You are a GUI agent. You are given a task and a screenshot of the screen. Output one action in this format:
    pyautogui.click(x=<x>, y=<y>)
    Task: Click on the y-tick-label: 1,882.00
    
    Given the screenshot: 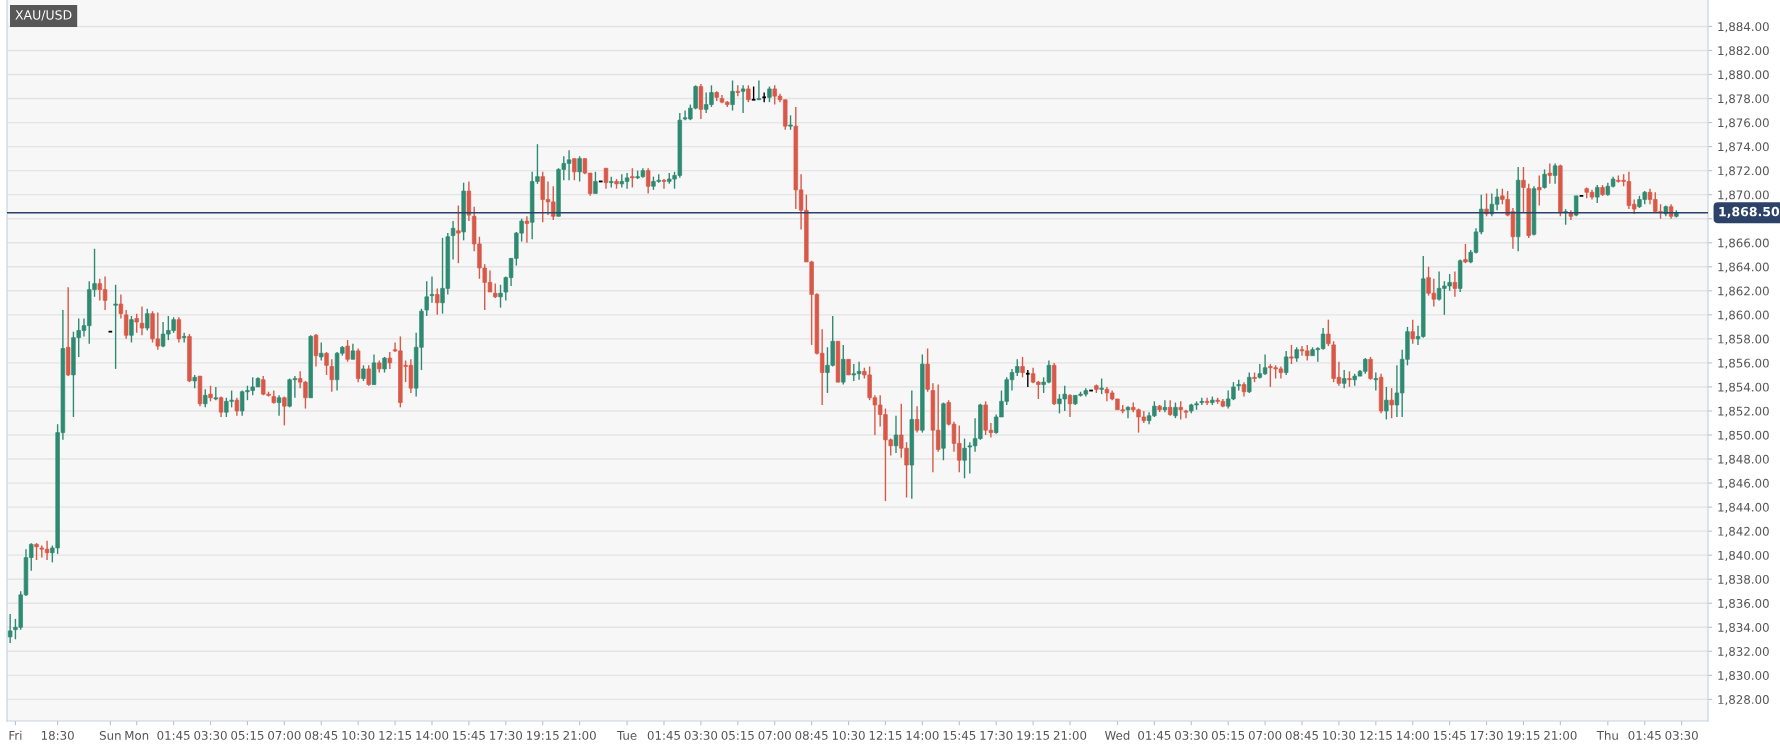 What is the action you would take?
    pyautogui.click(x=1743, y=51)
    